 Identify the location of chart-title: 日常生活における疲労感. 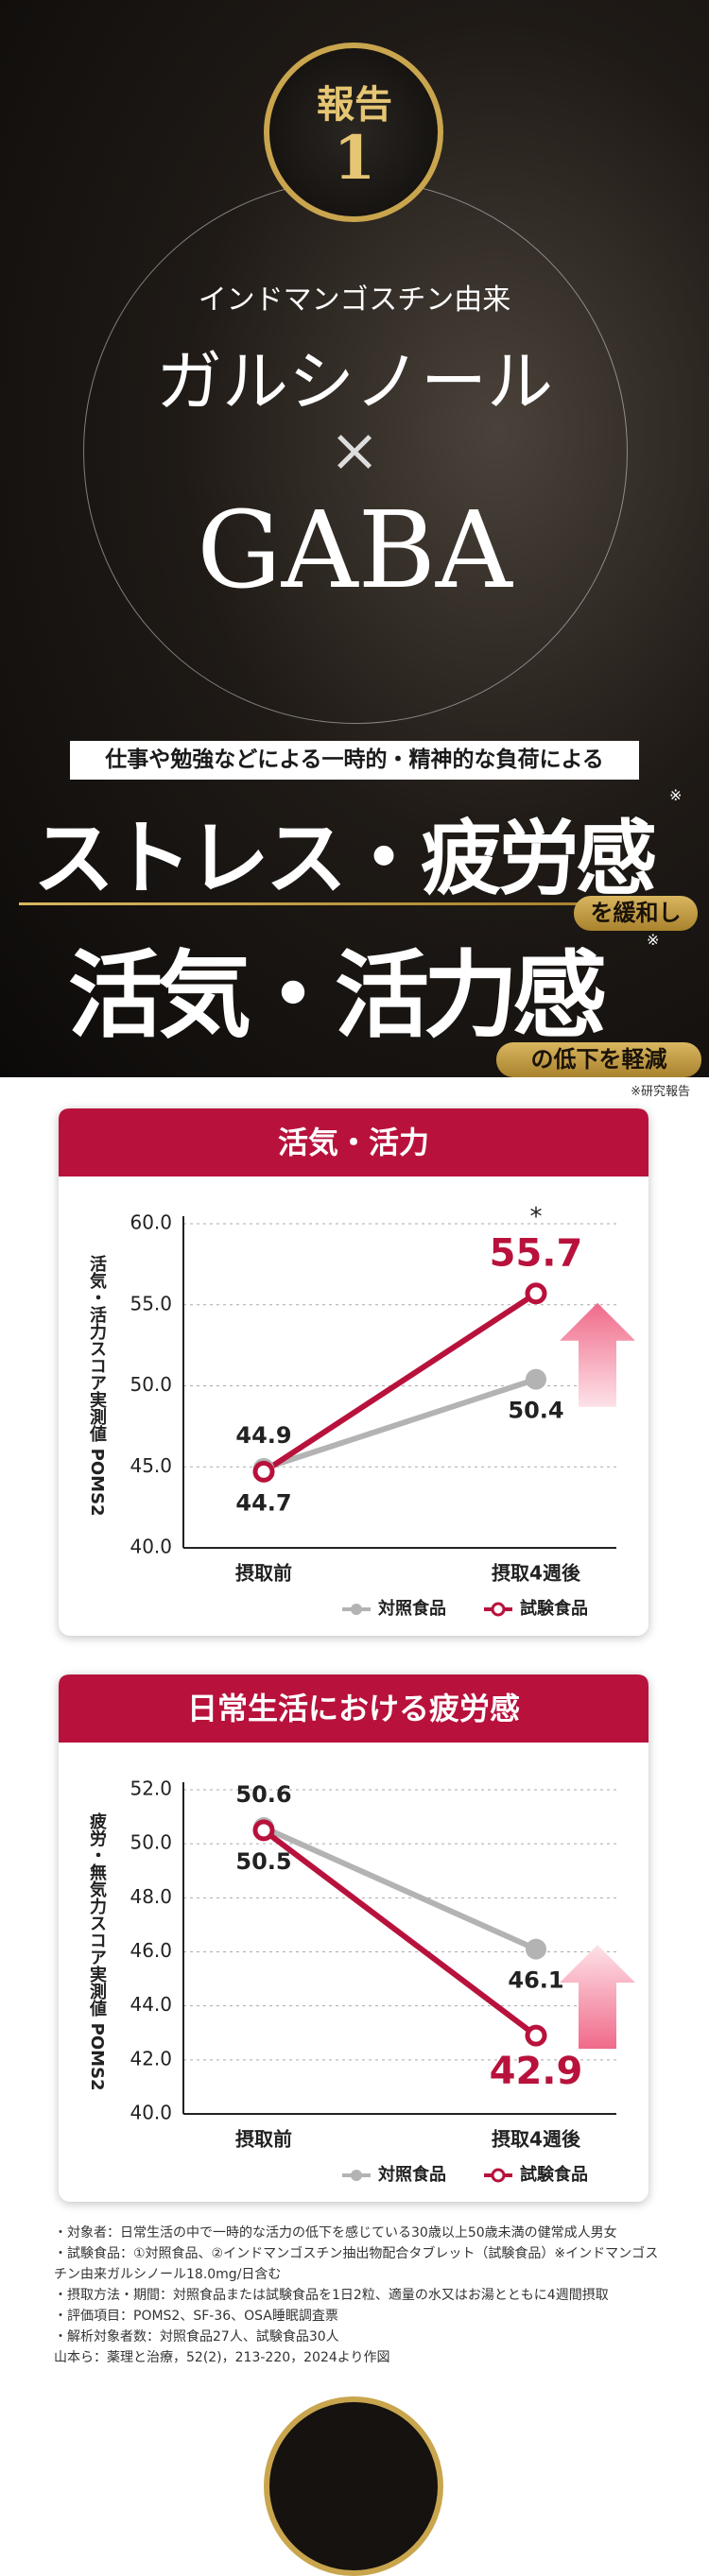
(353, 1708).